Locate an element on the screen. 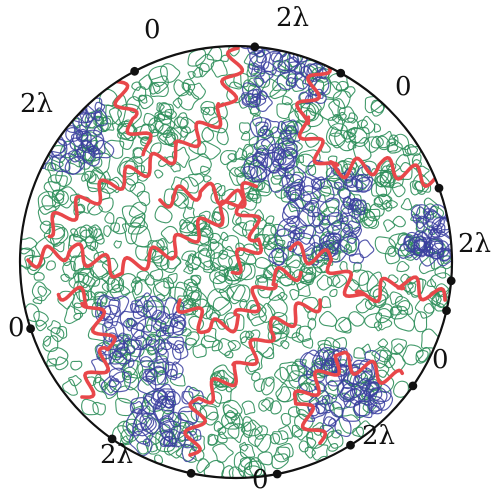 This screenshot has width=495, height=498. boundary-label-6: 2λ is located at coordinates (378, 436).